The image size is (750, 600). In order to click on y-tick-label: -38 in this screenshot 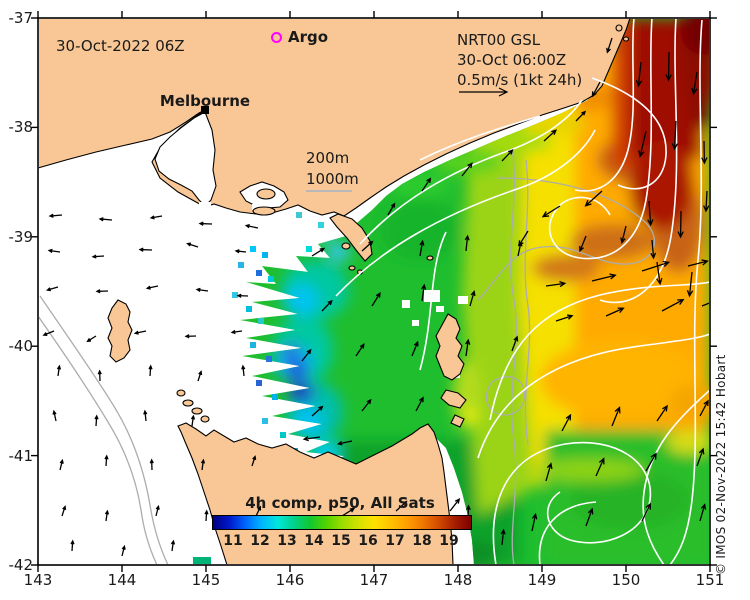, I will do `click(21, 127)`.